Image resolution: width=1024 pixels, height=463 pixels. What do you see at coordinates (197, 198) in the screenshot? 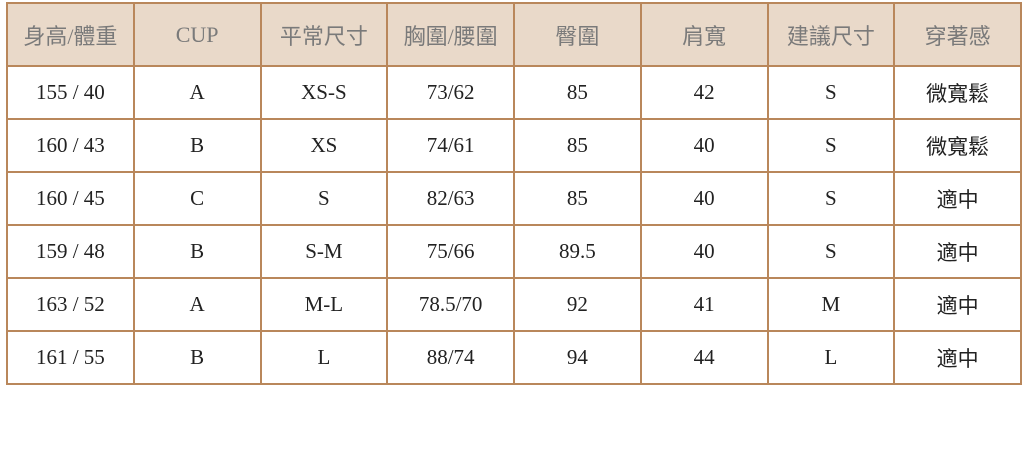
I see `table-cell: C` at bounding box center [197, 198].